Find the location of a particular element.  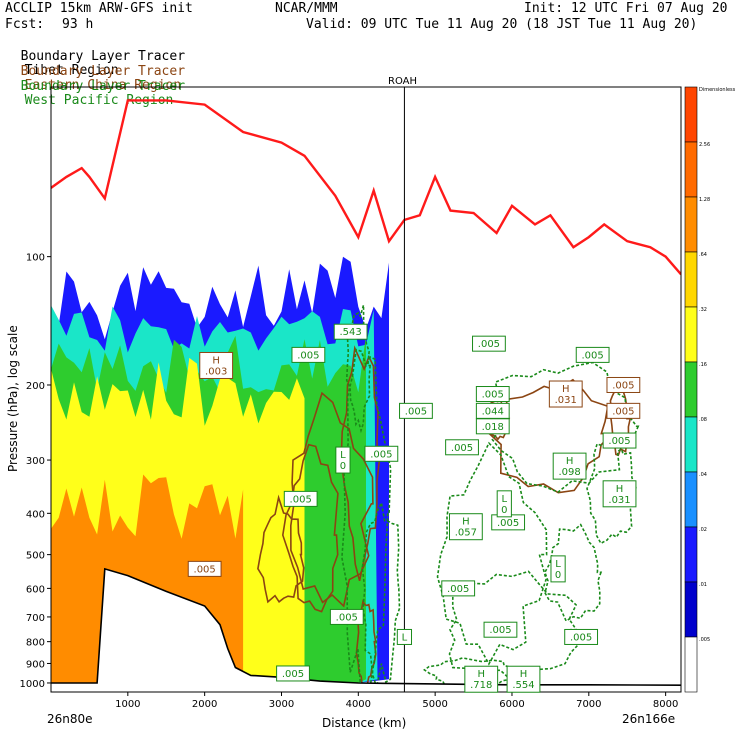

colorbar-label: .08 is located at coordinates (703, 420).